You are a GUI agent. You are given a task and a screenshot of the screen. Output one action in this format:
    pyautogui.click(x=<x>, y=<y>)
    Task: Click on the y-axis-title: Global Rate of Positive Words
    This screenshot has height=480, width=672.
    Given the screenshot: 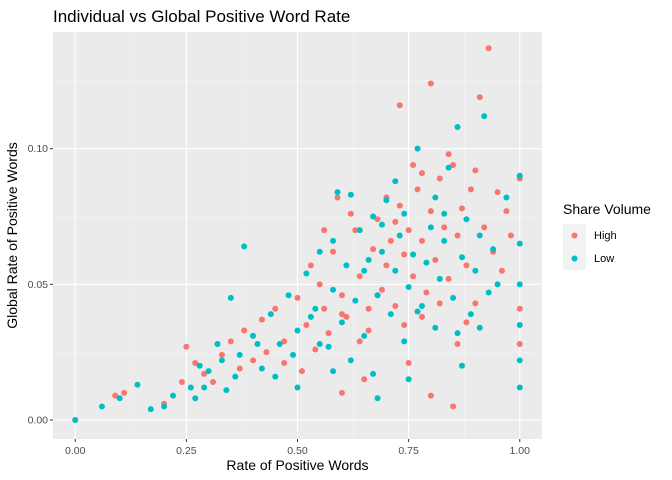 What is the action you would take?
    pyautogui.click(x=12, y=235)
    